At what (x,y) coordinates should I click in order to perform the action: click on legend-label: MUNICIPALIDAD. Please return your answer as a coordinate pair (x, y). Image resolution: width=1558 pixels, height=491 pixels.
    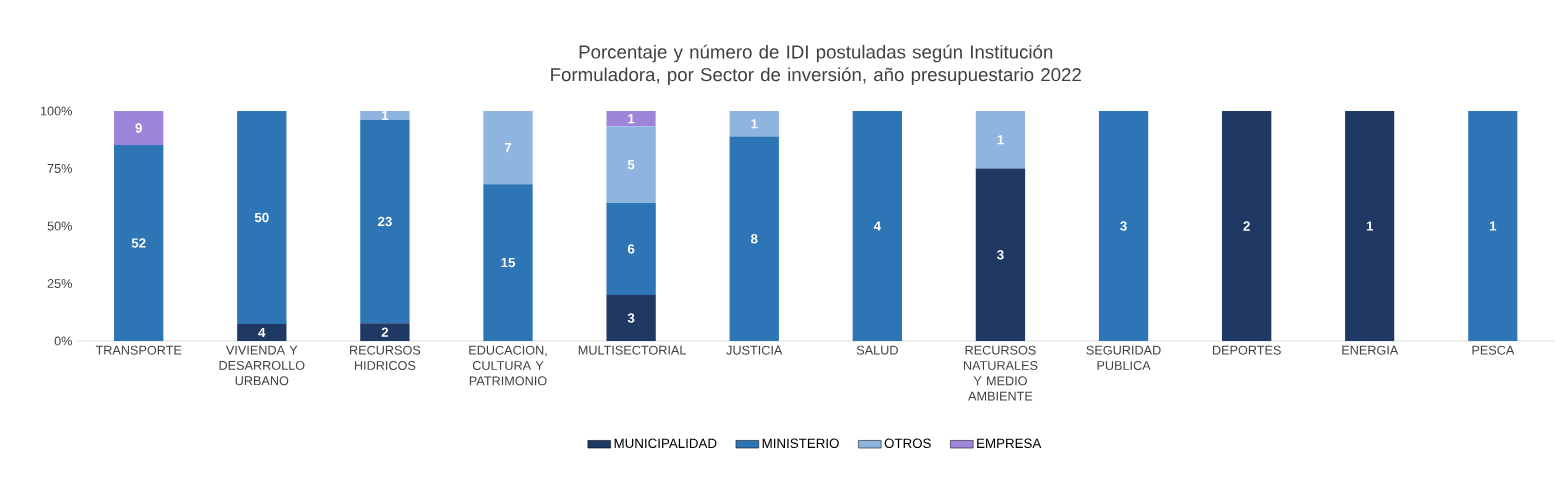
    Looking at the image, I should click on (665, 443).